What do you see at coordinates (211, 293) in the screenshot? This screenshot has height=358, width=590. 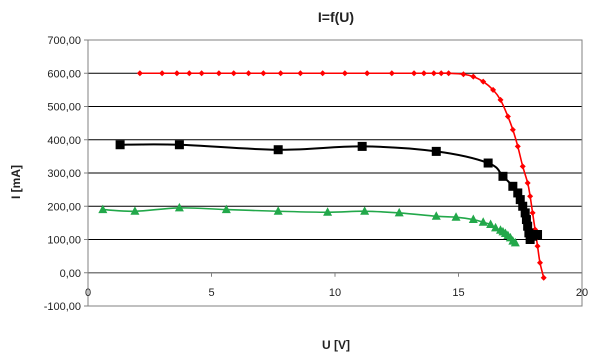 I see `x-tick-label: 5` at bounding box center [211, 293].